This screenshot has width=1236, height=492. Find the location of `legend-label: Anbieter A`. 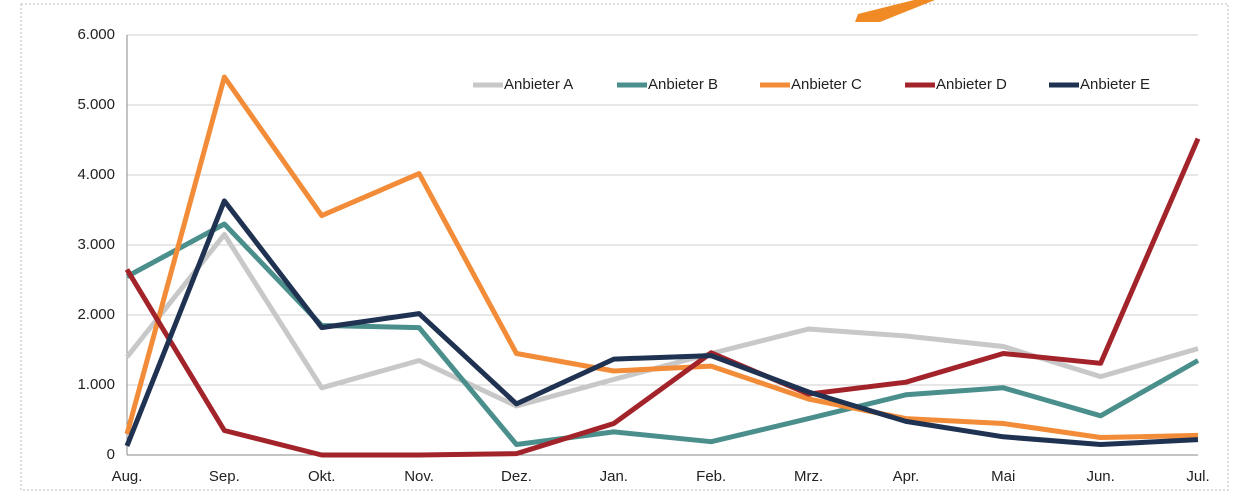

legend-label: Anbieter A is located at coordinates (538, 84).